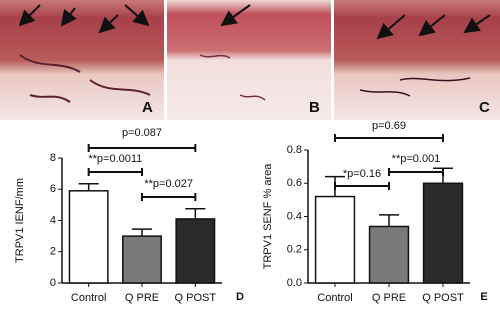 The height and width of the screenshot is (317, 500). I want to click on panel-label: B, so click(314, 107).